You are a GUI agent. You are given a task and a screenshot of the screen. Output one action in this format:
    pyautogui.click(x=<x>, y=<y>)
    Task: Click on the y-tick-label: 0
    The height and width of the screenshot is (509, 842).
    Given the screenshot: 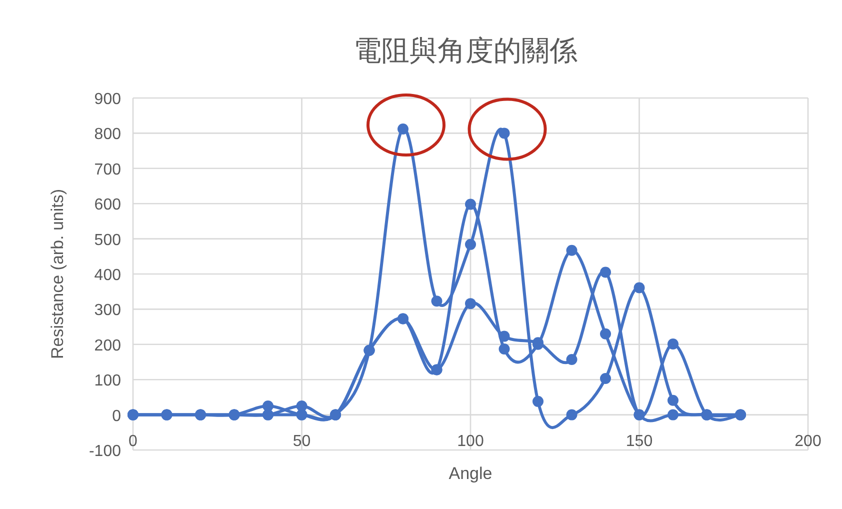 What is the action you would take?
    pyautogui.click(x=117, y=416)
    